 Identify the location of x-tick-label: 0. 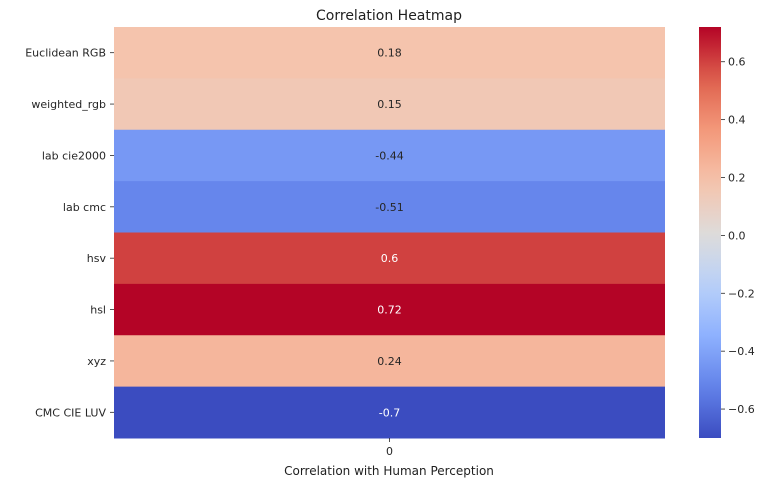
(389, 451).